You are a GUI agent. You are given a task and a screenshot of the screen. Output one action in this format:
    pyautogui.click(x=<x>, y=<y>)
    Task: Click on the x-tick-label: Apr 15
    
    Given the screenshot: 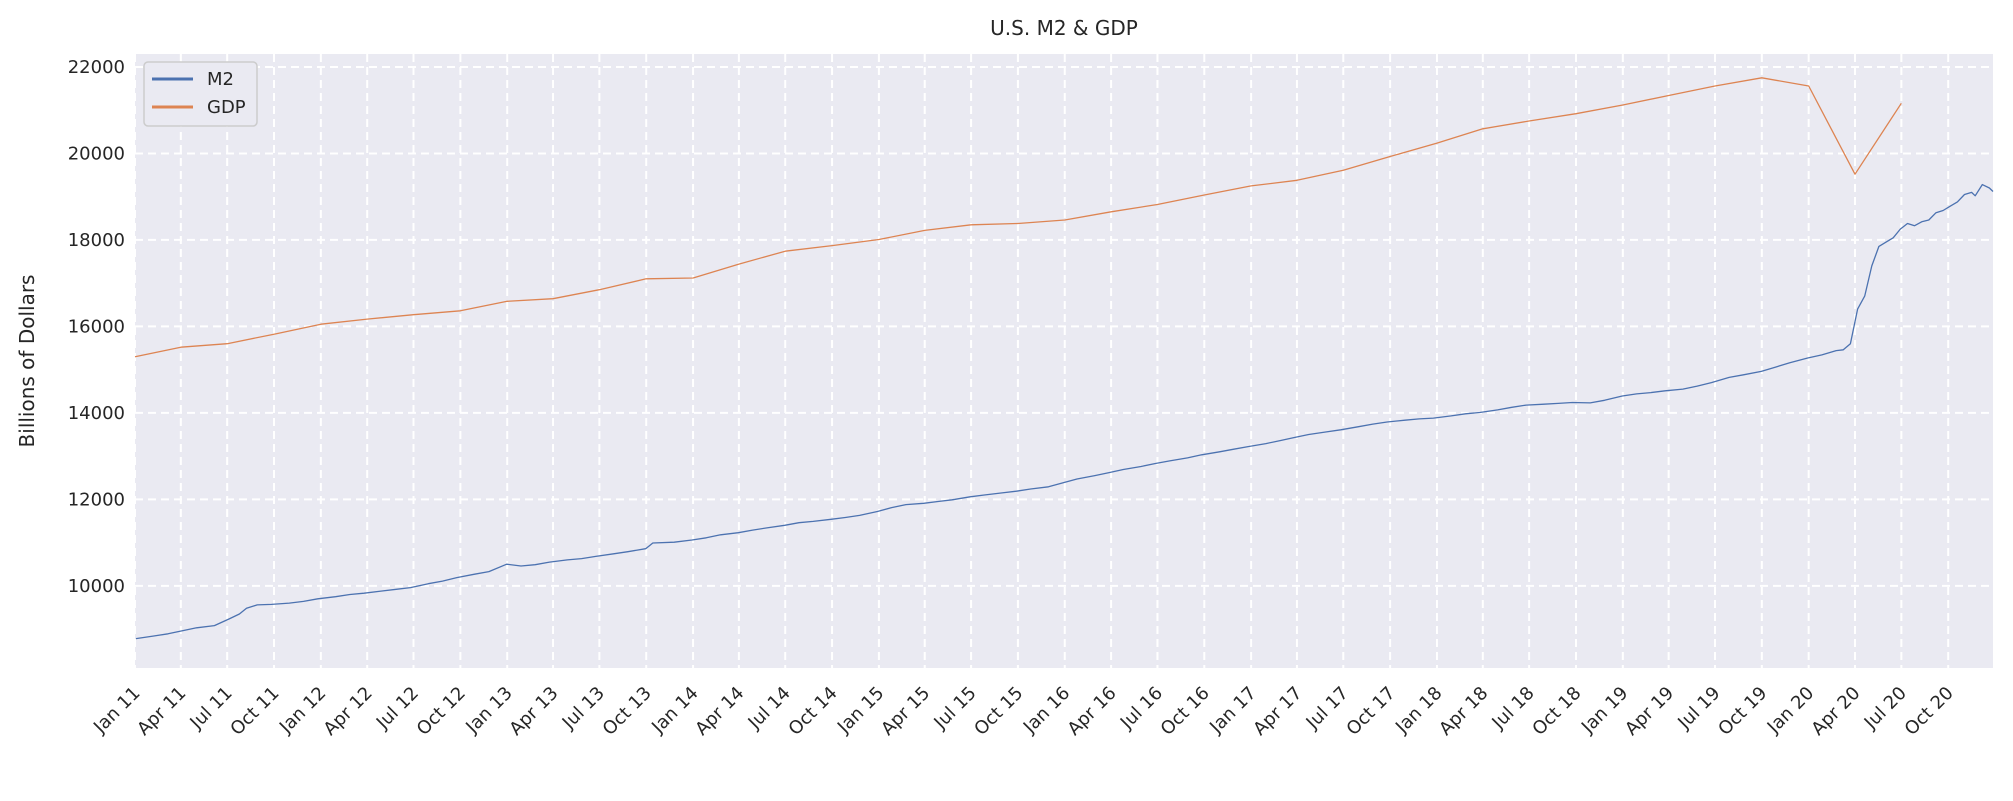 What is the action you would take?
    pyautogui.click(x=905, y=711)
    